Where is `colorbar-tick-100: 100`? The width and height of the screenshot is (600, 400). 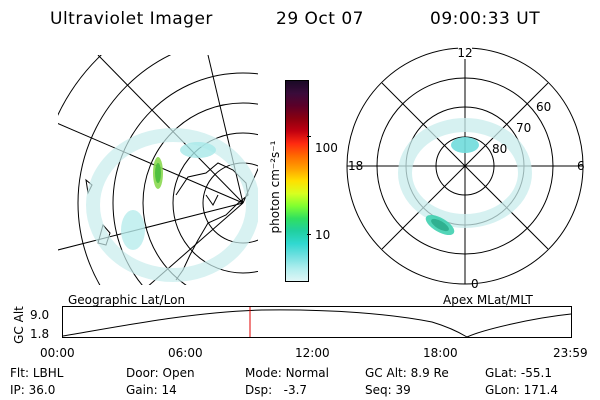
colorbar-tick-100: 100 is located at coordinates (326, 148).